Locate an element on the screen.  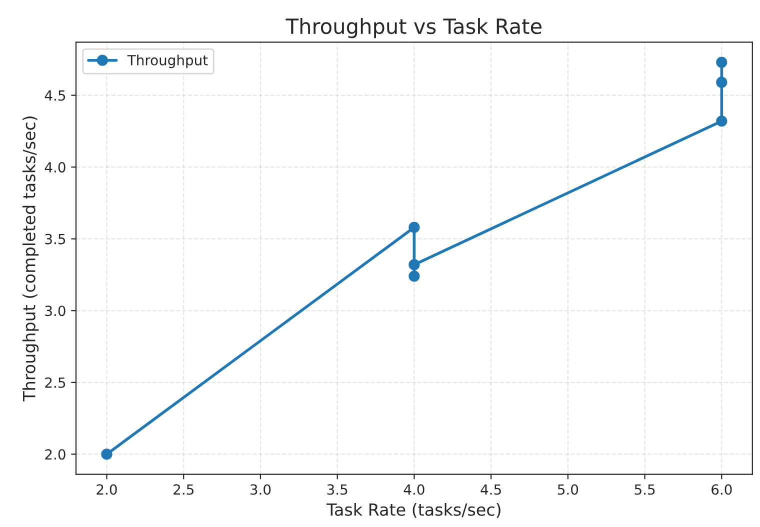
x-tick-label: 4.5 is located at coordinates (490, 489).